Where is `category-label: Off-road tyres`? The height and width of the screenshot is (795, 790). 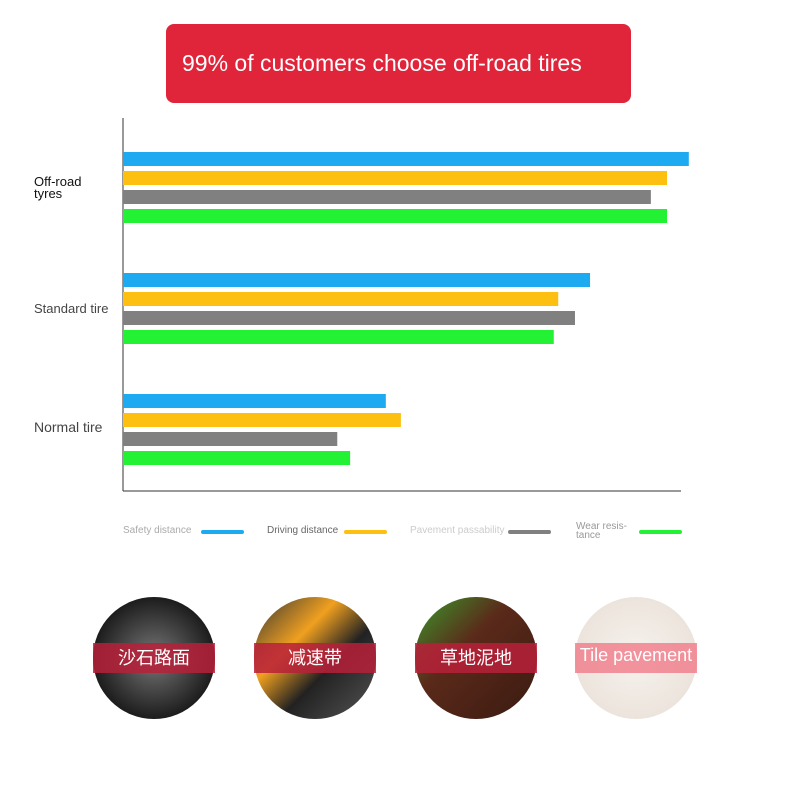
category-label: Off-road tyres is located at coordinates (58, 187).